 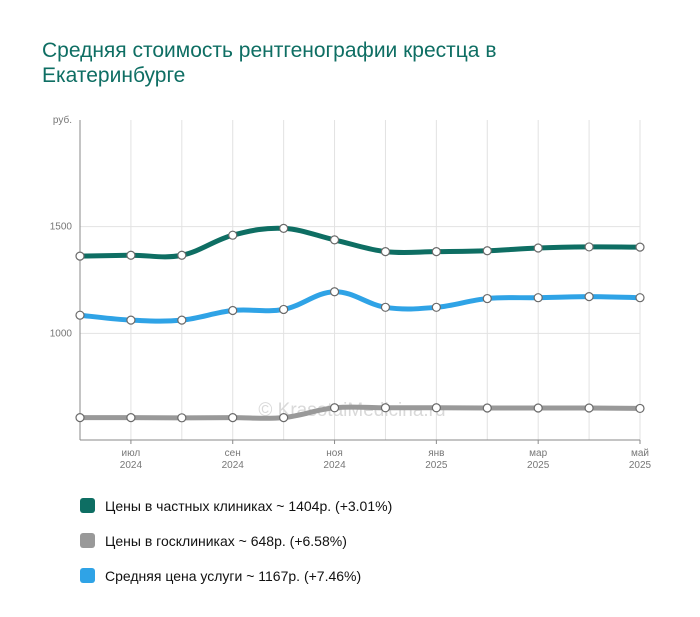 I want to click on x-tick-month: мар, so click(x=538, y=453).